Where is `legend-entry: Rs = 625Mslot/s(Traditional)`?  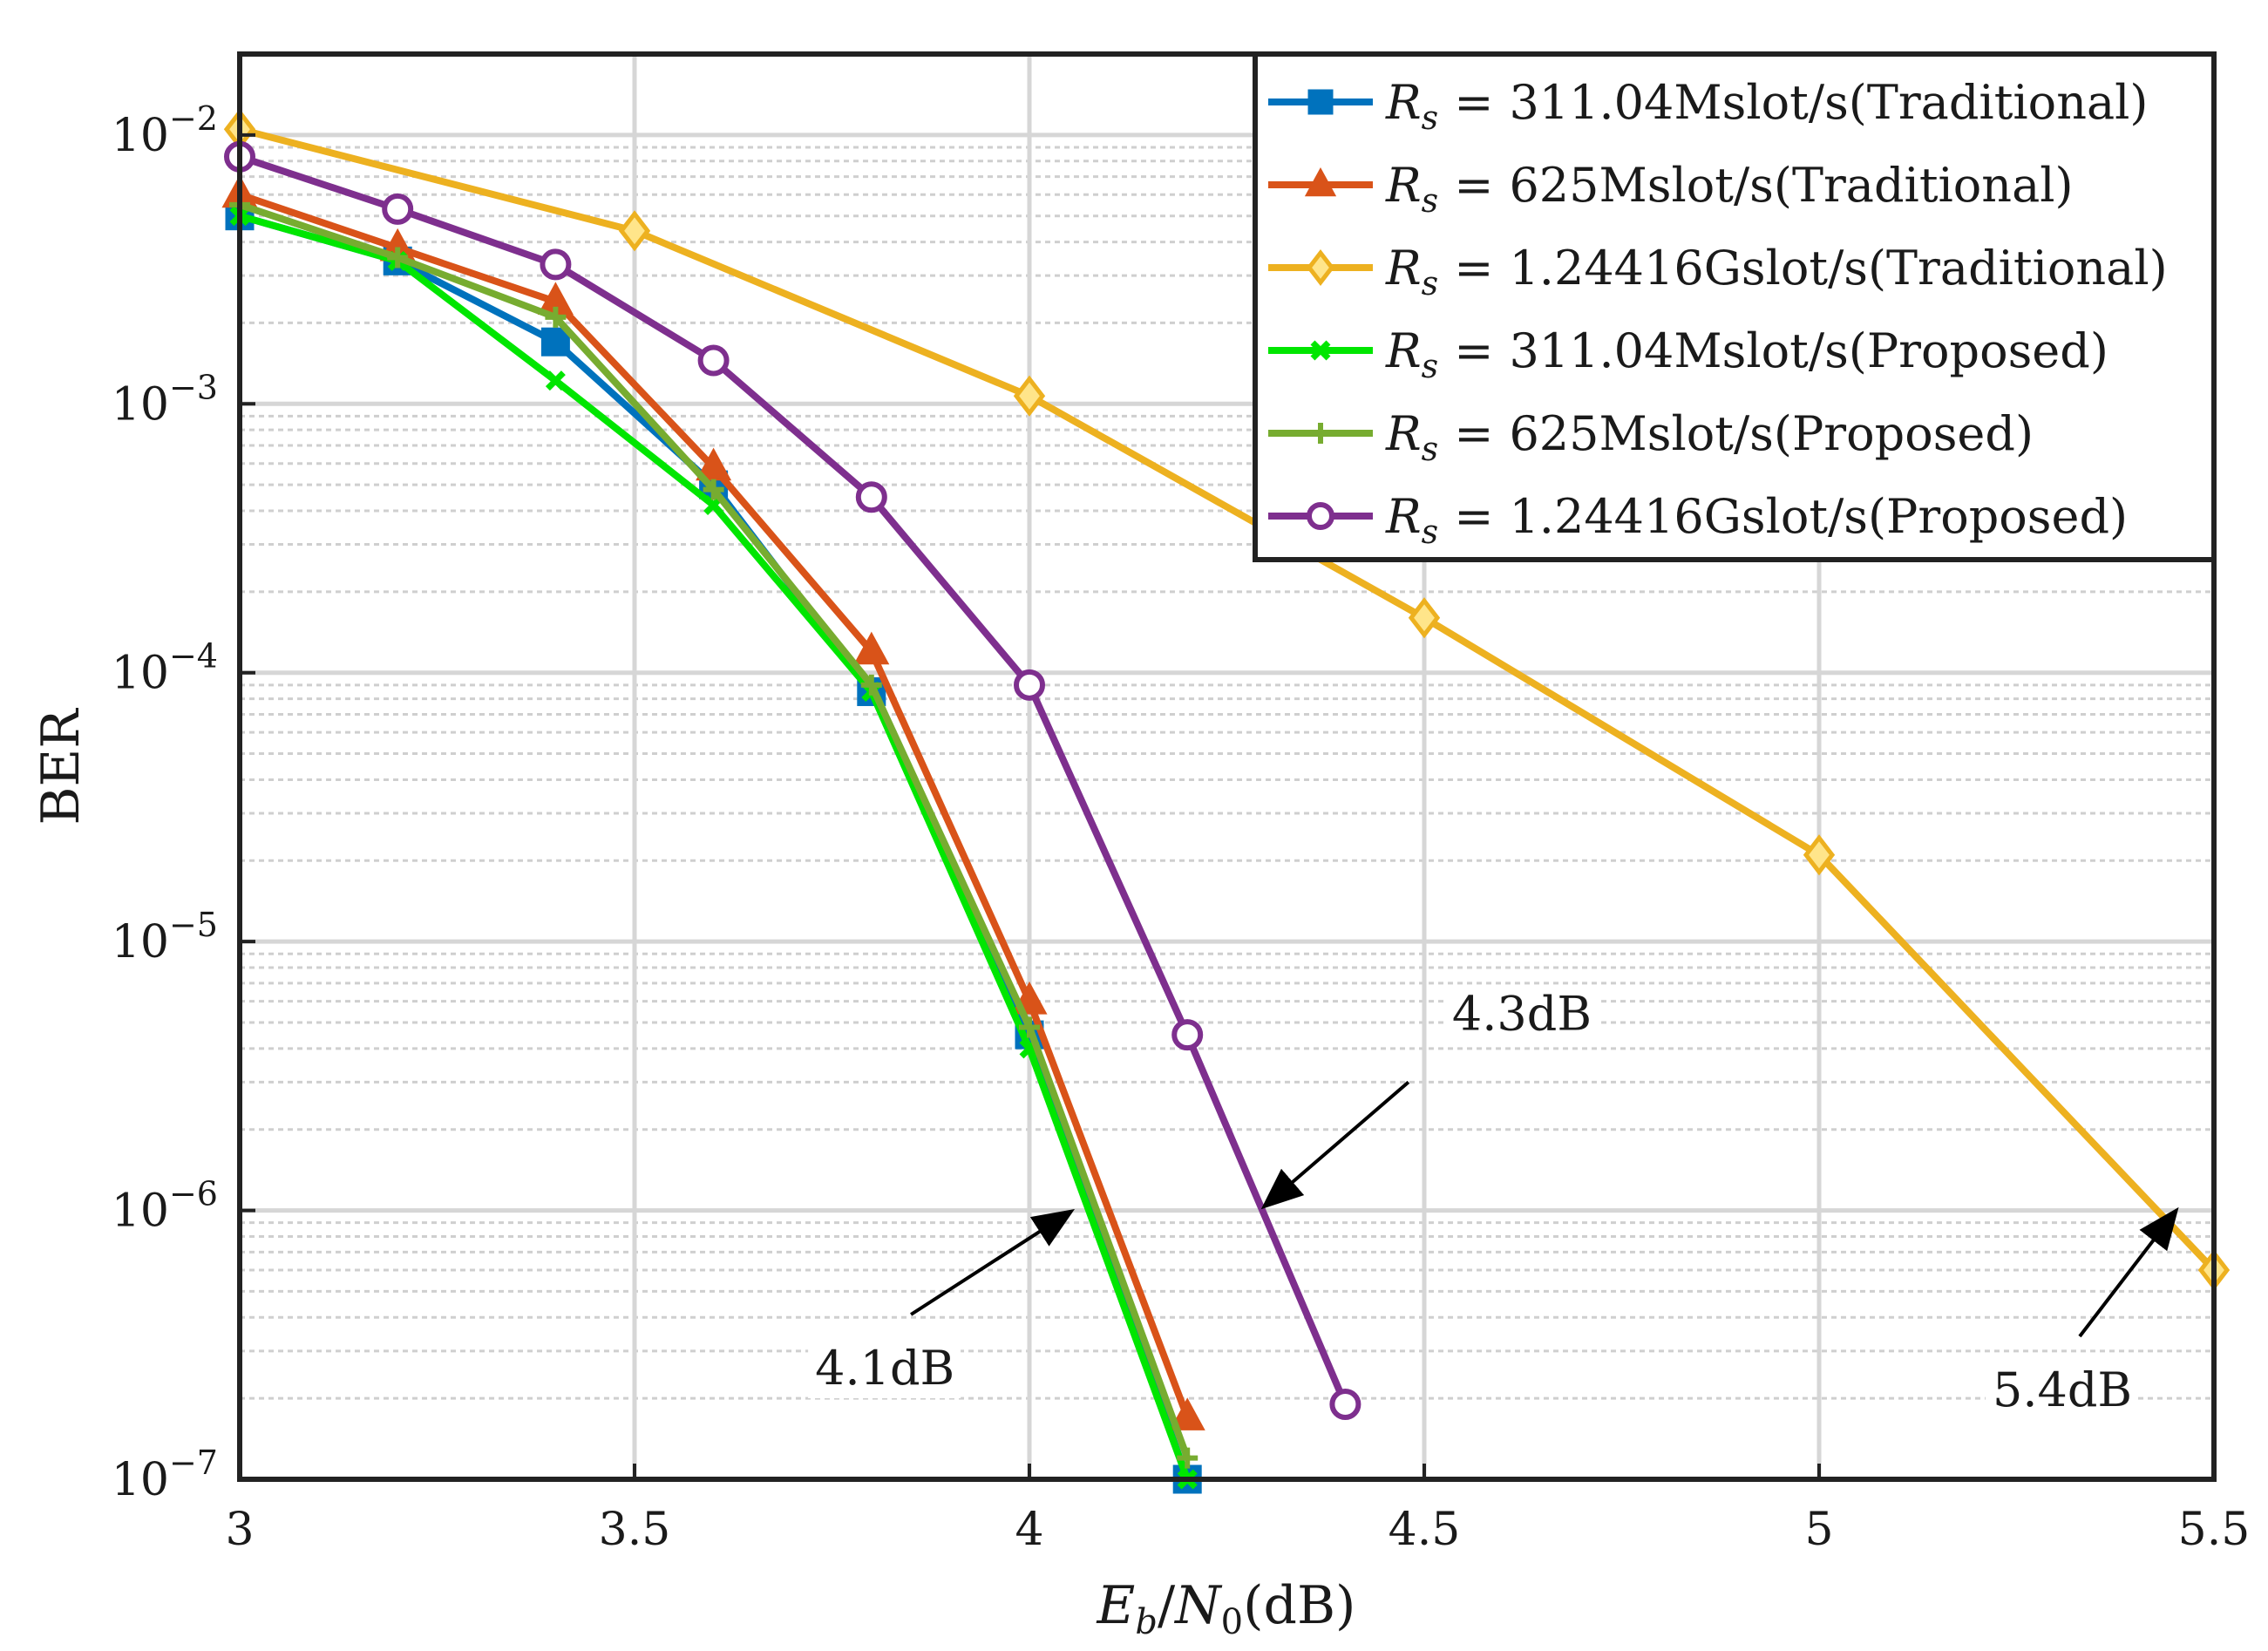 legend-entry: Rs = 625Mslot/s(Traditional) is located at coordinates (1671, 189).